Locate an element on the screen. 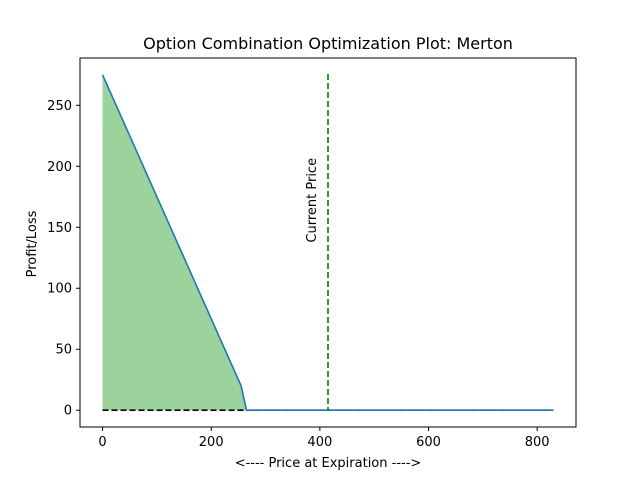 The height and width of the screenshot is (484, 640). y-tick-label: 0 is located at coordinates (68, 411).